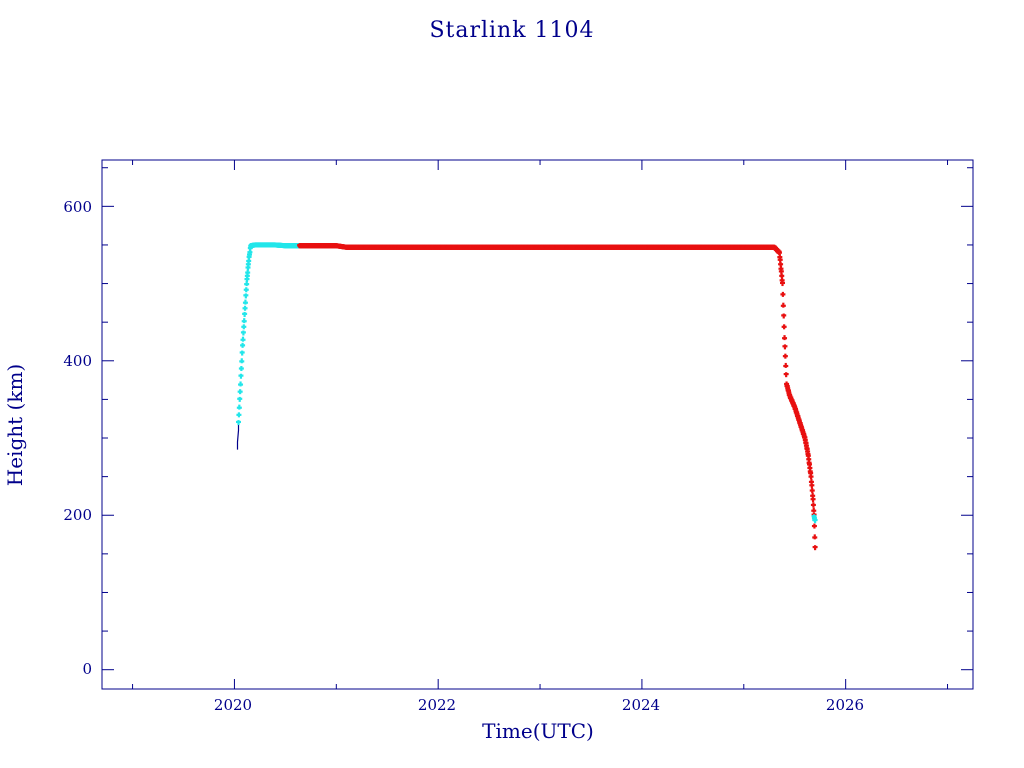 The width and height of the screenshot is (1024, 768). I want to click on y-tick-label-0: 0, so click(87, 669).